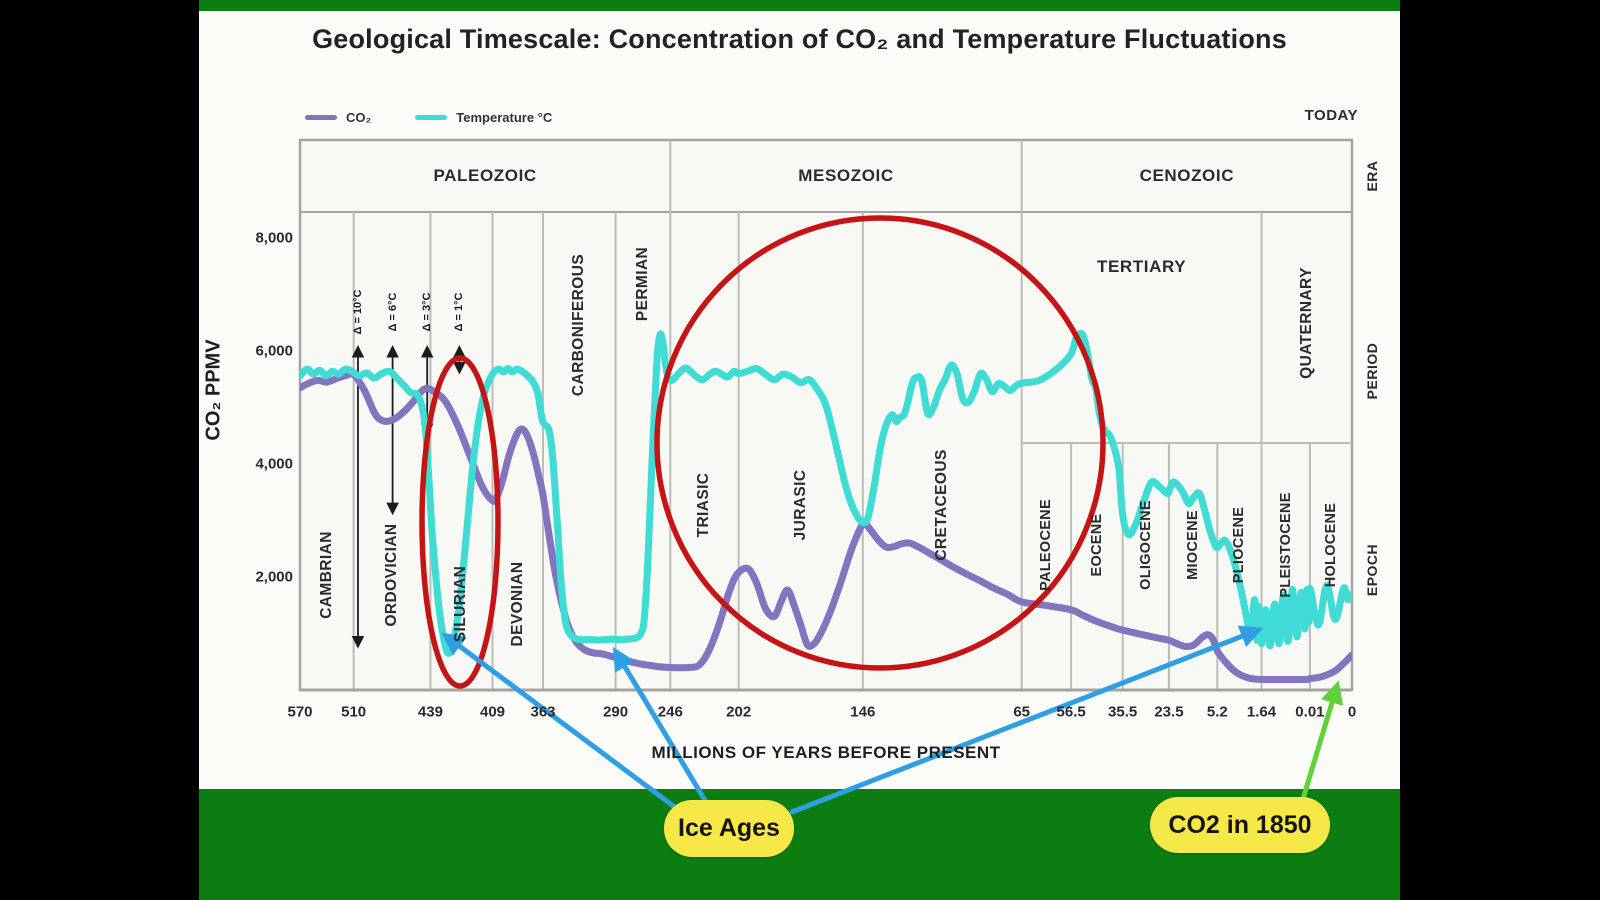 The image size is (1600, 900). I want to click on x-tick-290: 290, so click(616, 712).